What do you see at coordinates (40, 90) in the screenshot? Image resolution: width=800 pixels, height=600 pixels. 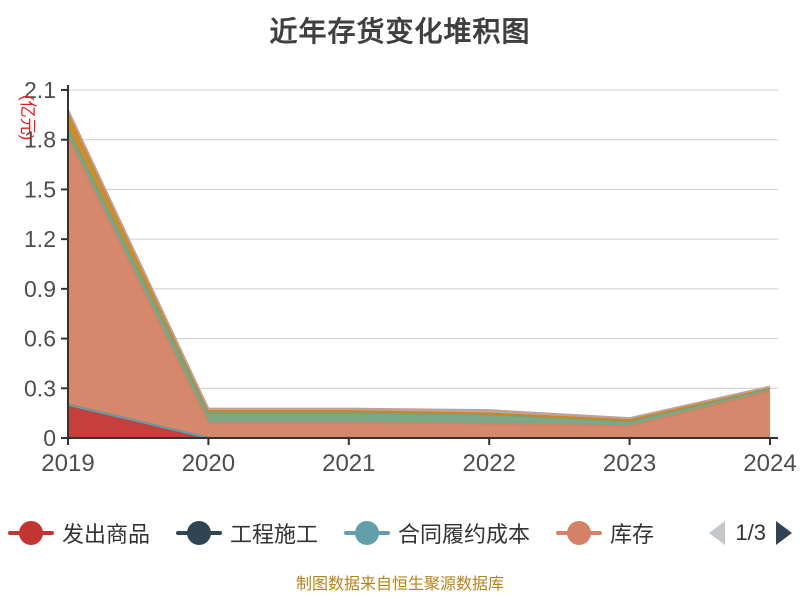 I see `y-tick-label: 2.1` at bounding box center [40, 90].